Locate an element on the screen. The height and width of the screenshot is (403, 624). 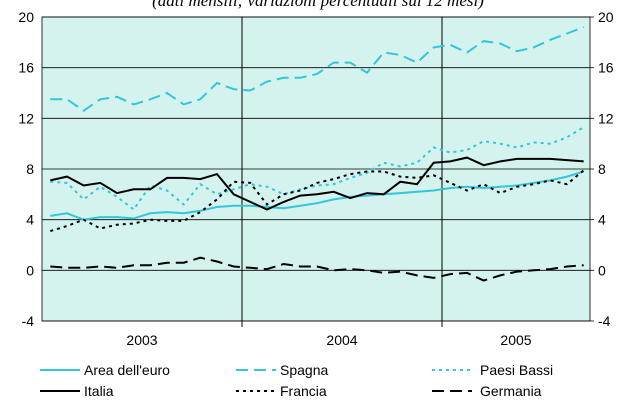
y-tick-label: 16 is located at coordinates (26, 68).